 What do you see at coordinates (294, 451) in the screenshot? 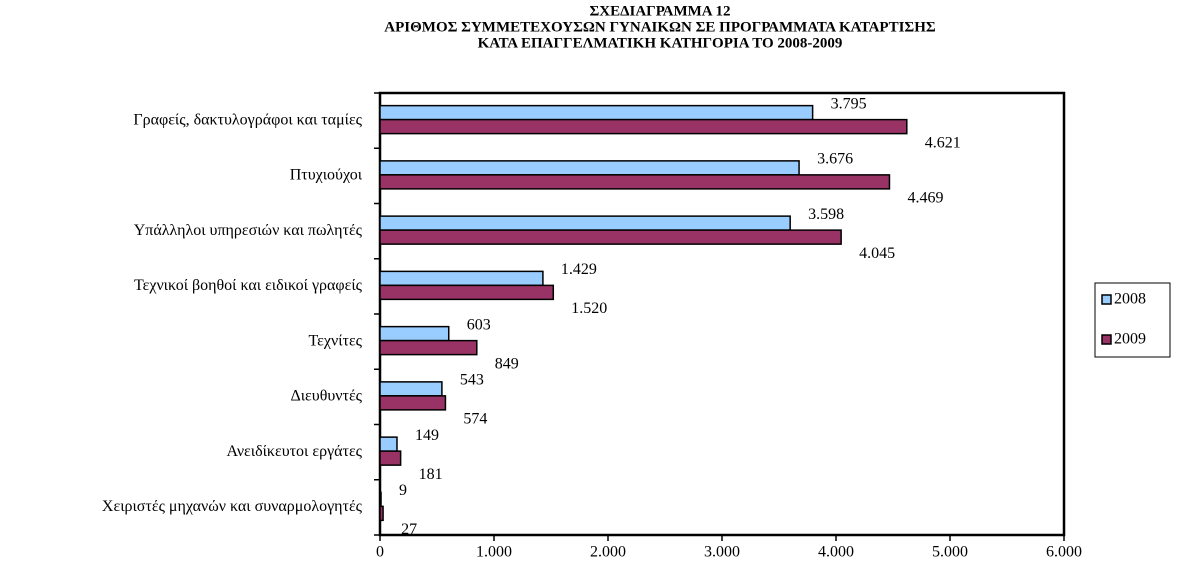
I see `y-tick-label: Ανειδίκευτοι εργάτες` at bounding box center [294, 451].